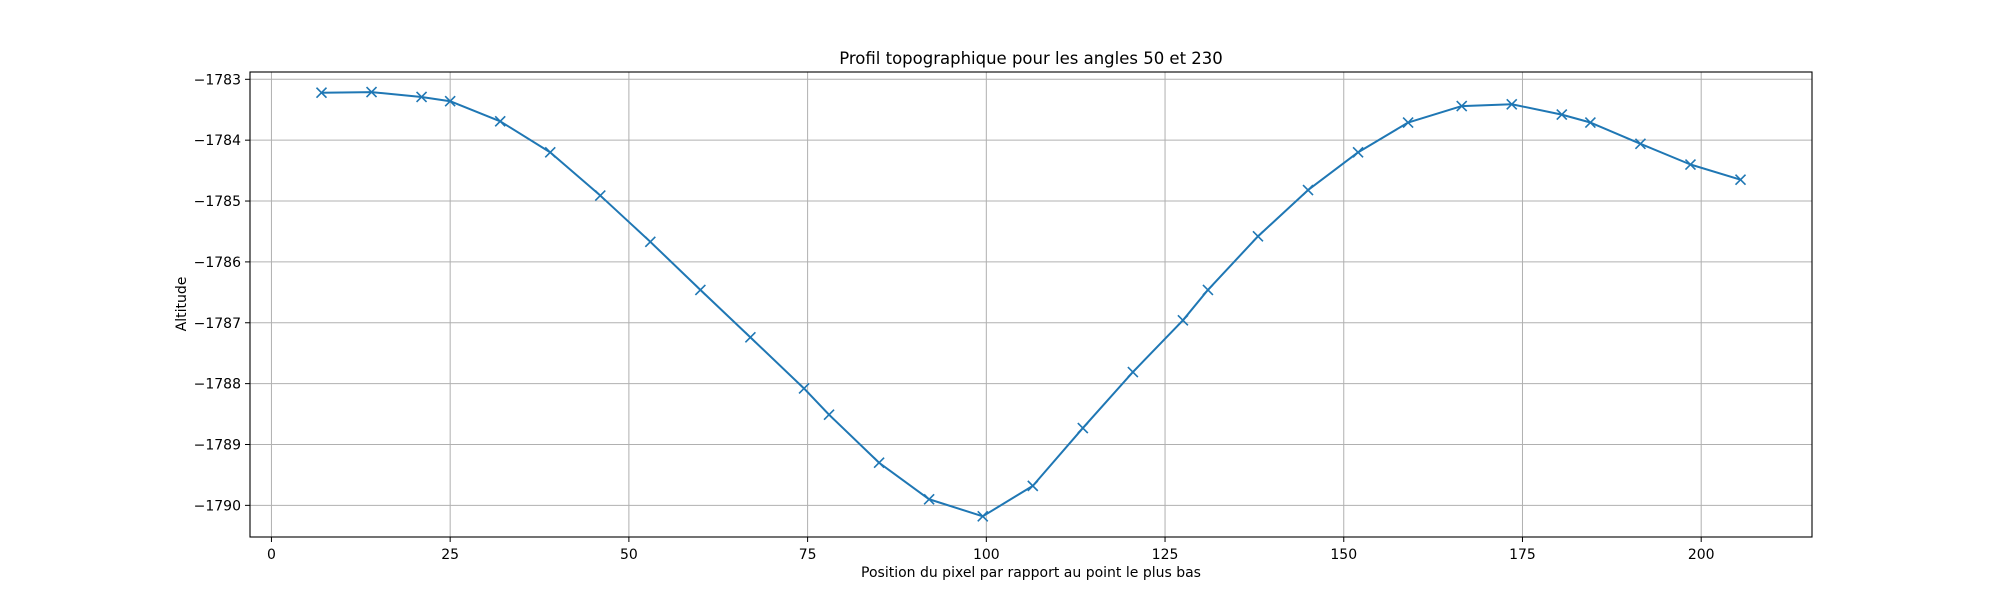 The image size is (2000, 600). What do you see at coordinates (182, 304) in the screenshot?
I see `y-axis-label: Altitude` at bounding box center [182, 304].